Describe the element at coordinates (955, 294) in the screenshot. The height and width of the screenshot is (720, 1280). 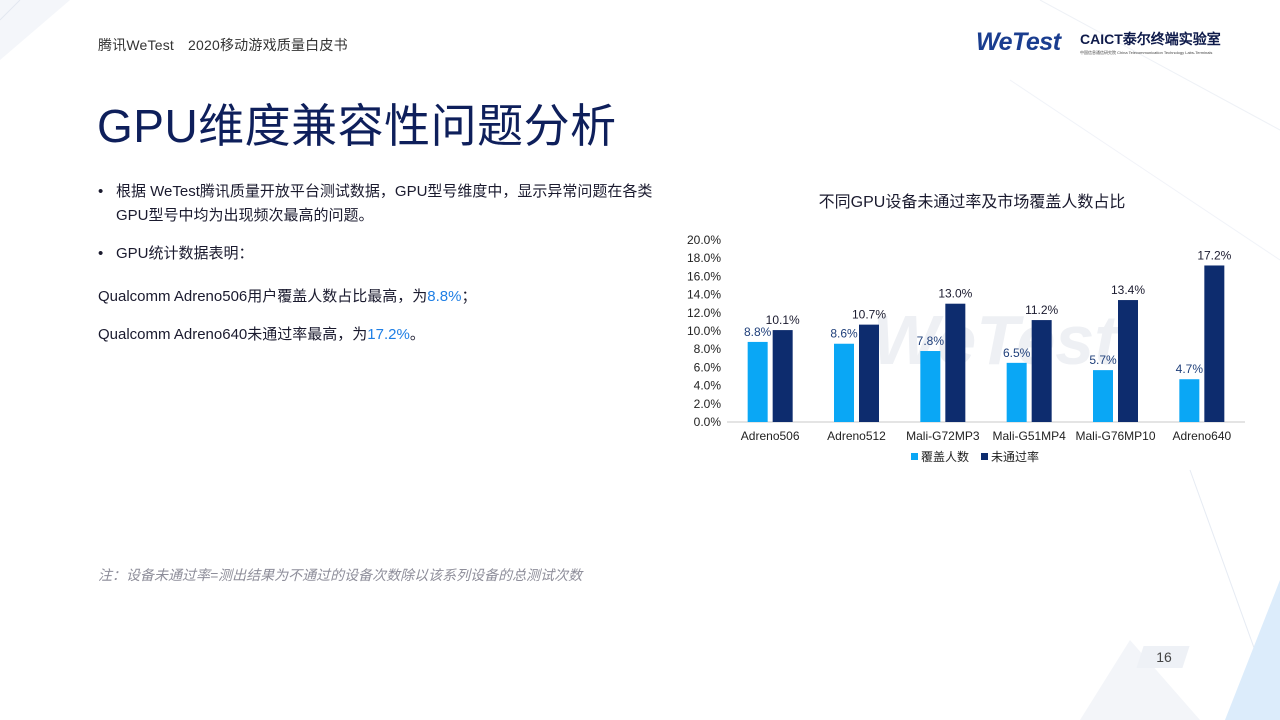
I see `data-label-fail-rate: 13.0%` at that location.